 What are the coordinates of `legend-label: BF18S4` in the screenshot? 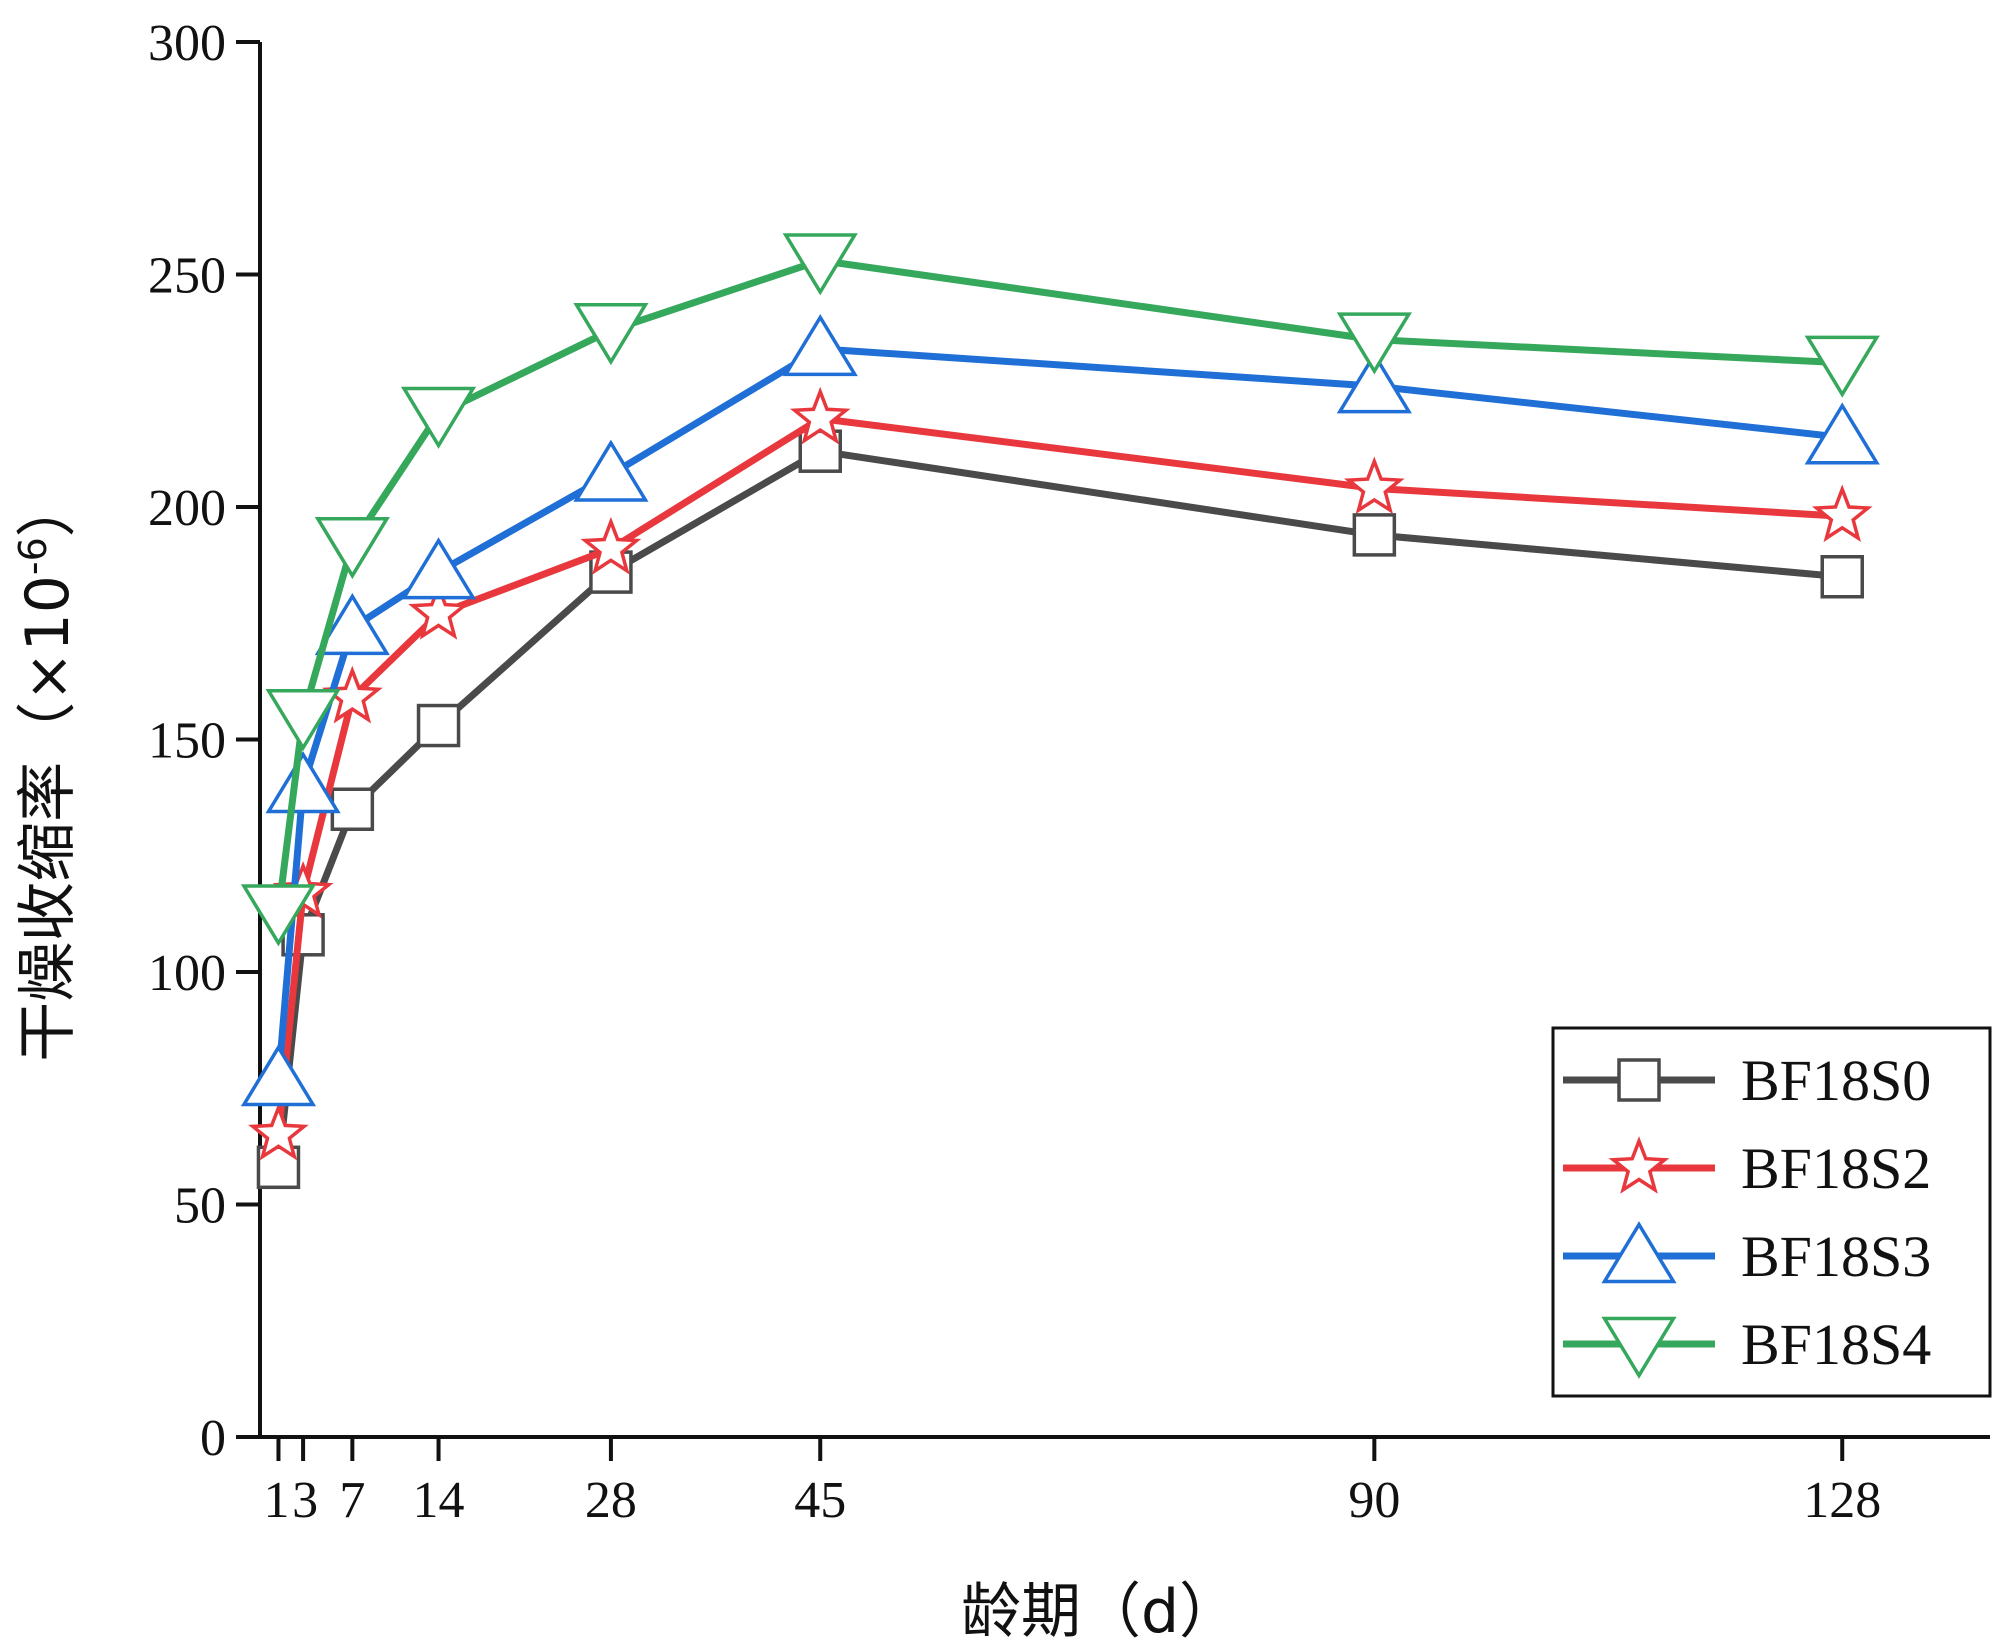 It's located at (1836, 1344).